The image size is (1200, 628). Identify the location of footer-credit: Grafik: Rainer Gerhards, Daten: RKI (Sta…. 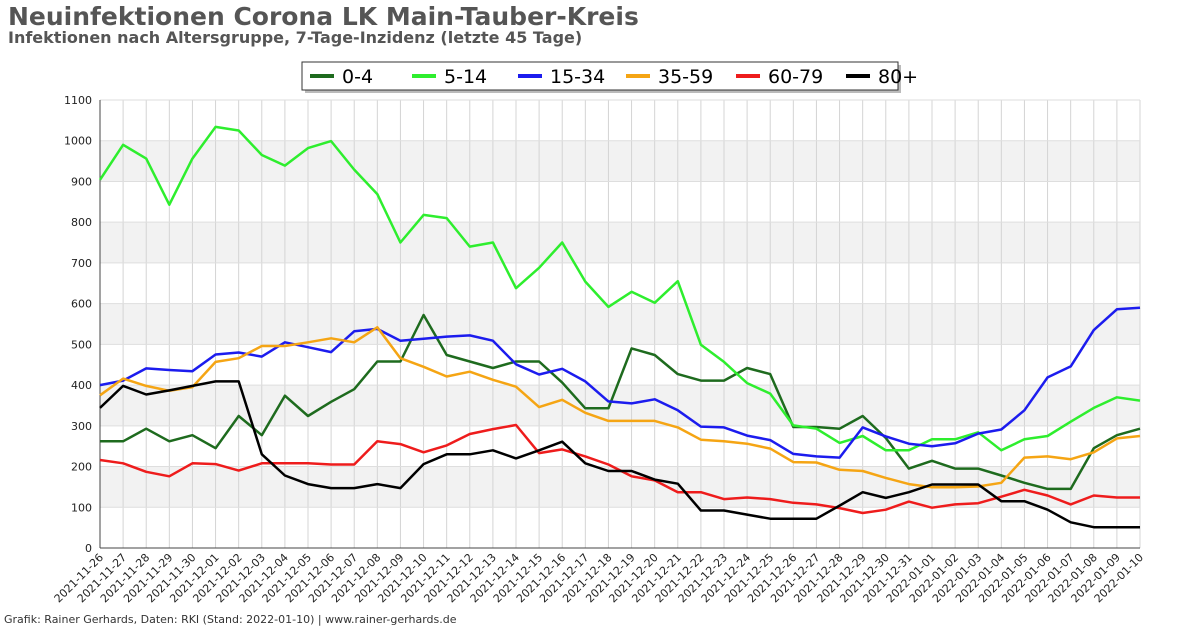
(230, 619).